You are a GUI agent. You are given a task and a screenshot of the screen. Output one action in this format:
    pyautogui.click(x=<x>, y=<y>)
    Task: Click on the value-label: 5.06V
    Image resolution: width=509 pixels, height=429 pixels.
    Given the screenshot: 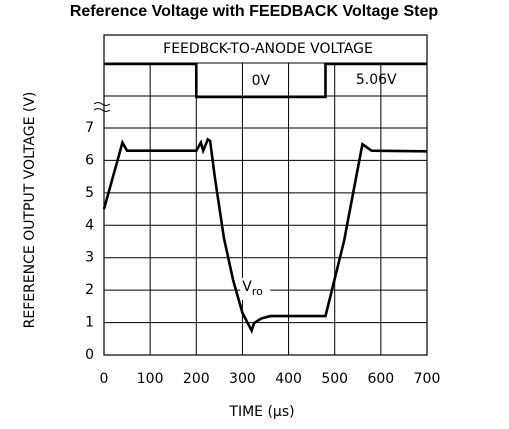 What is the action you would take?
    pyautogui.click(x=376, y=80)
    